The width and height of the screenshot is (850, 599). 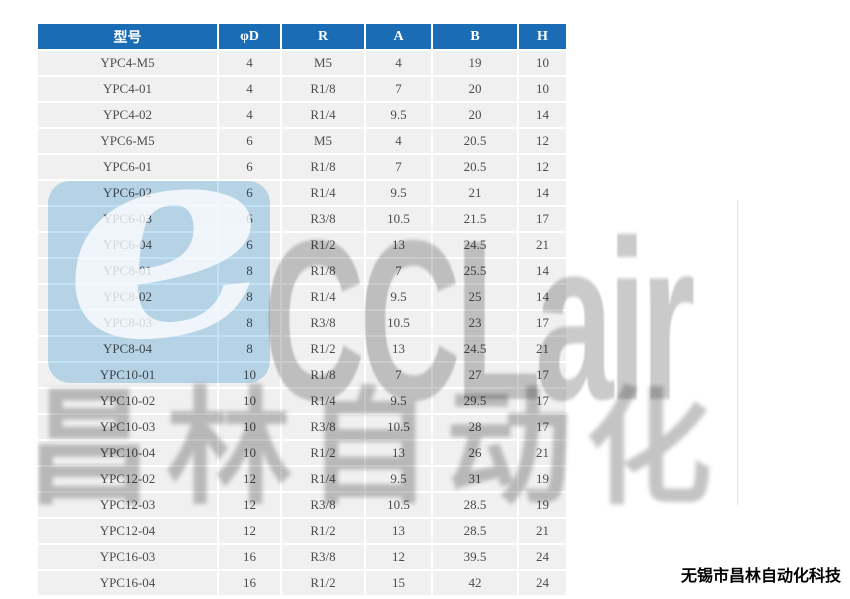 What do you see at coordinates (398, 36) in the screenshot?
I see `column-header: A` at bounding box center [398, 36].